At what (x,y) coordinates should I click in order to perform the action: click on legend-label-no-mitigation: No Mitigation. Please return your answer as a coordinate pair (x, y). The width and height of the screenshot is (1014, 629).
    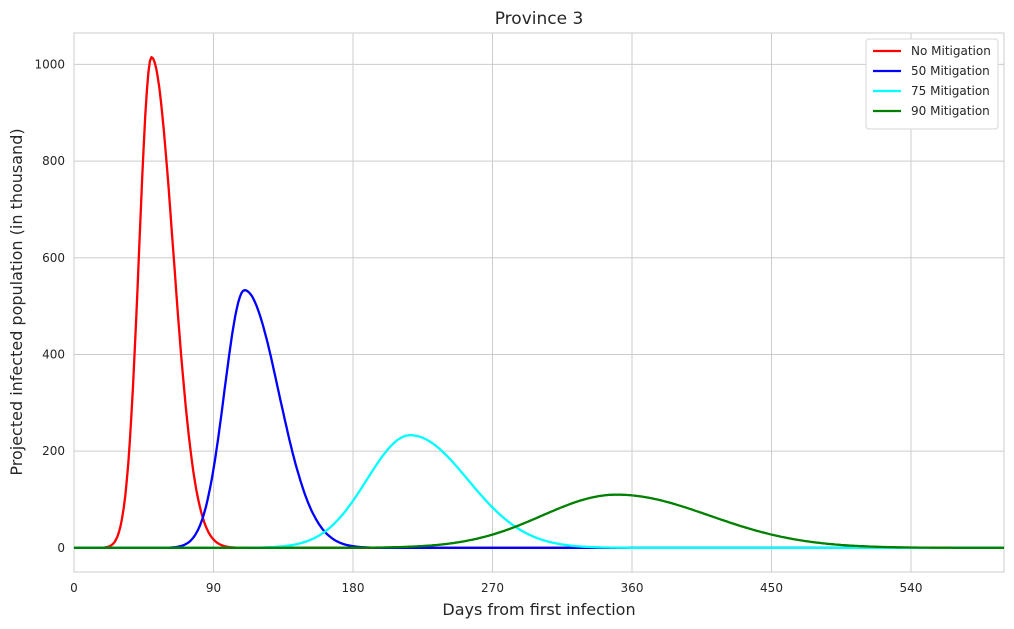
    Looking at the image, I should click on (951, 51).